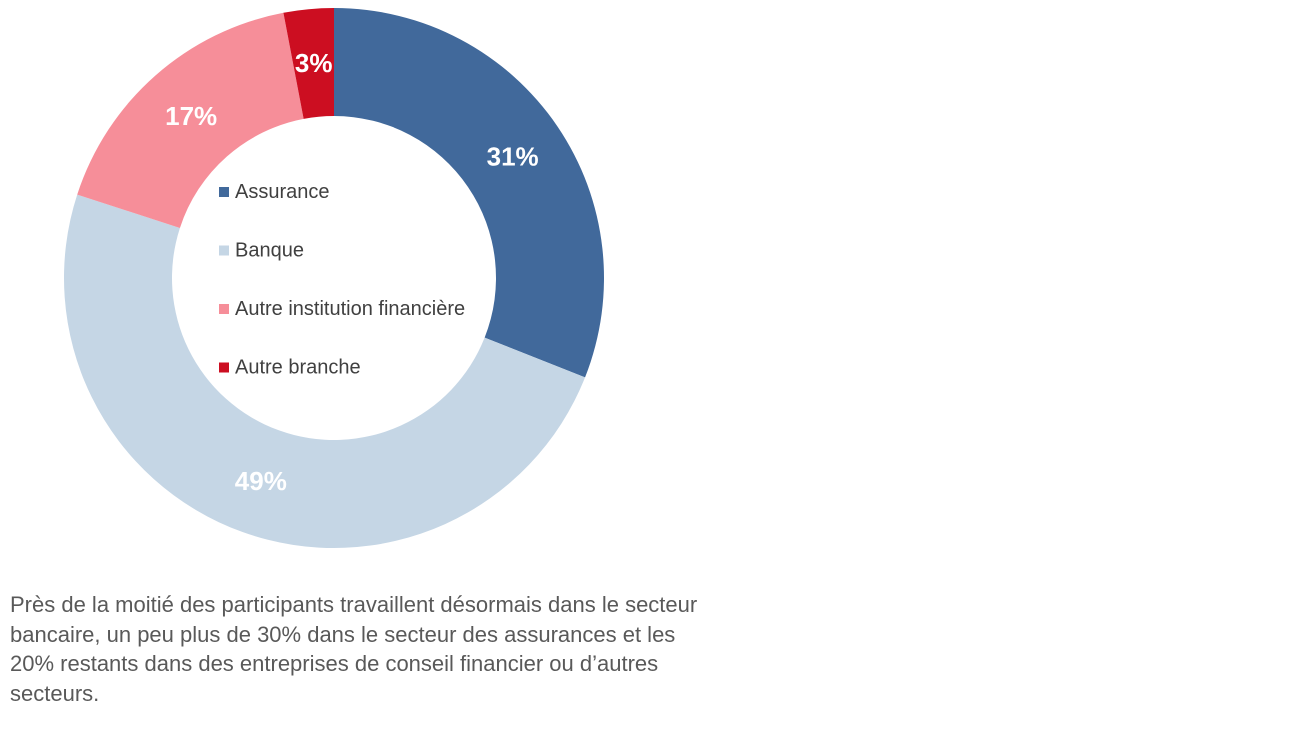 The image size is (1309, 737). What do you see at coordinates (261, 481) in the screenshot?
I see `data-label-banque: 49%` at bounding box center [261, 481].